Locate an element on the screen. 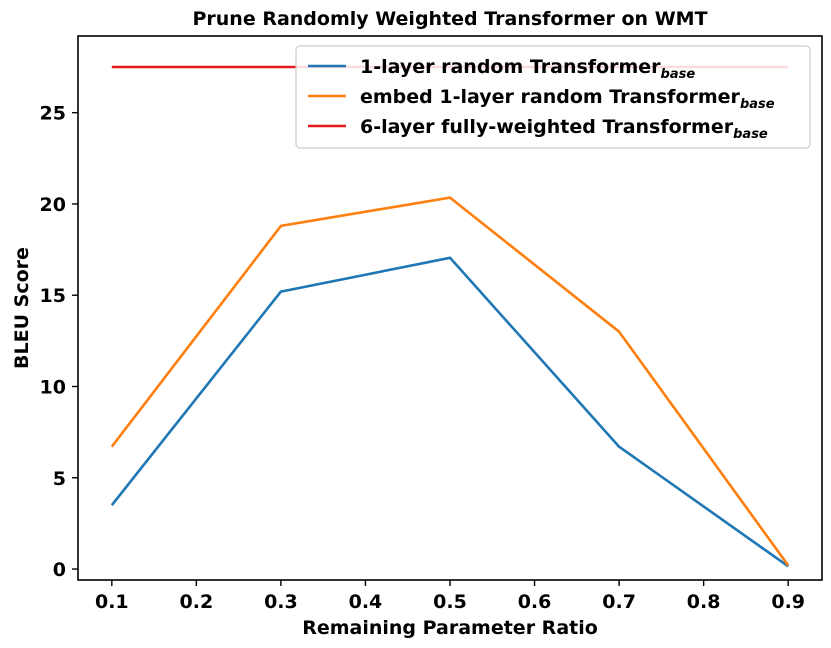  x-axis: 0.1 0.2 0.3 0.4 0.5 0.6 0.7 0.8 0.9 is located at coordinates (450, 596).